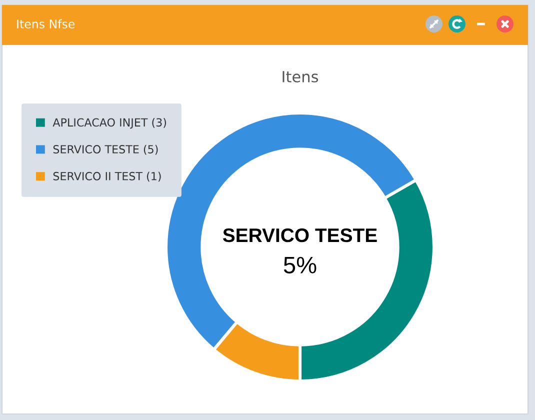 This screenshot has width=535, height=420. What do you see at coordinates (107, 177) in the screenshot?
I see `legend-label: SERVICO II TEST (1)` at bounding box center [107, 177].